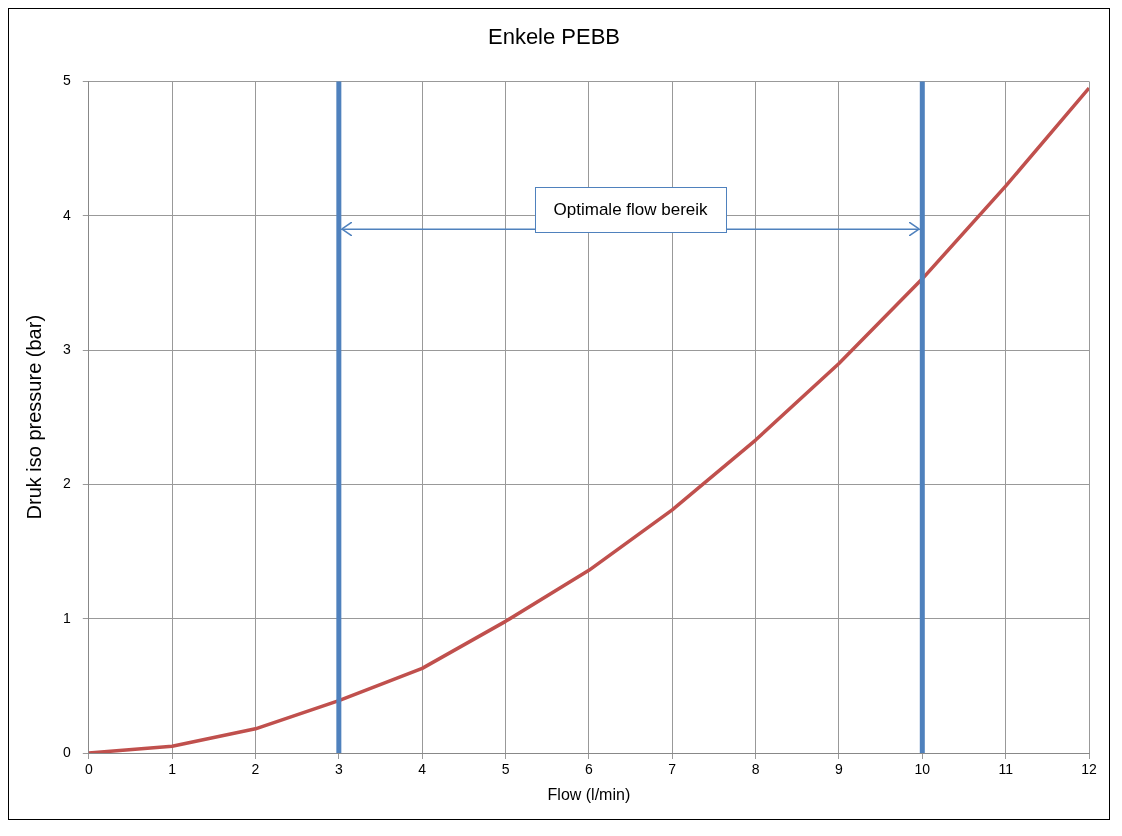  Describe the element at coordinates (66, 617) in the screenshot. I see `y-tick-label: 1` at that location.